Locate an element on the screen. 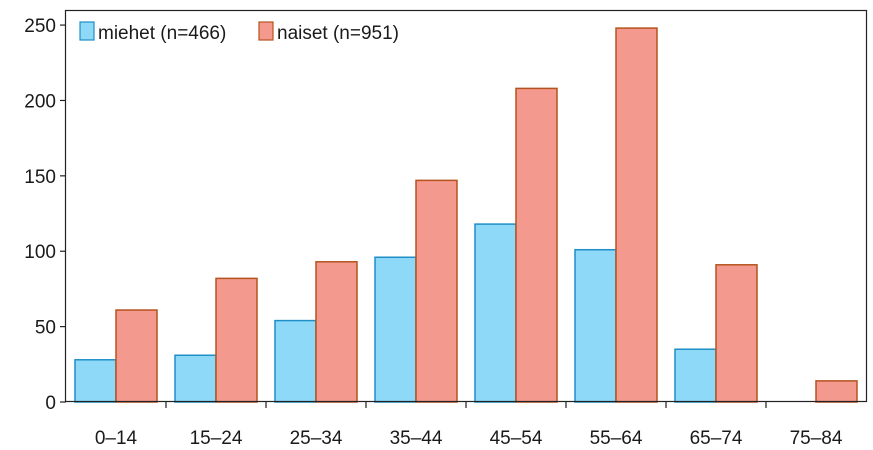  x-tick-label-75–84: 75–84 is located at coordinates (816, 438).